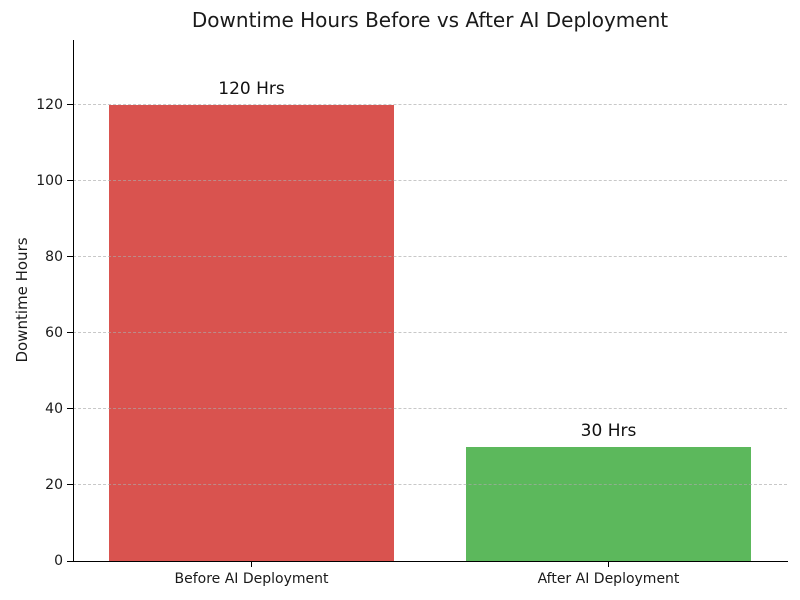 This screenshot has width=800, height=600. I want to click on x-tick-label: After AI Deployment, so click(608, 579).